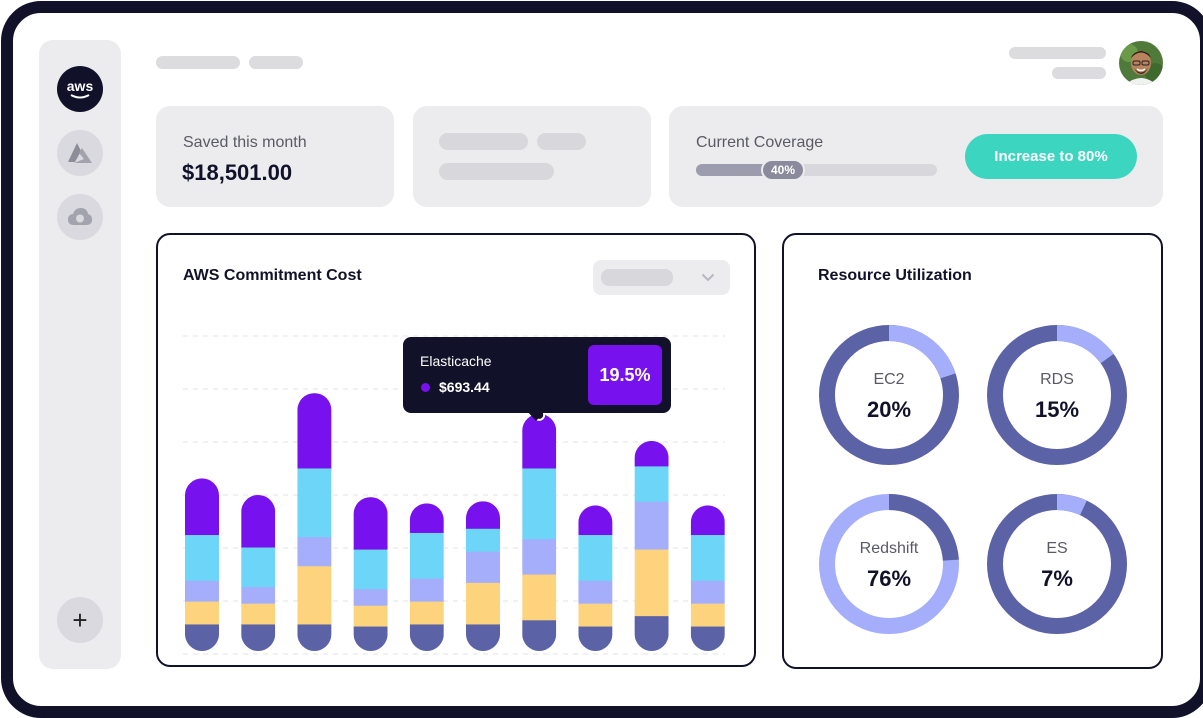  I want to click on add-account-button: +, so click(80, 620).